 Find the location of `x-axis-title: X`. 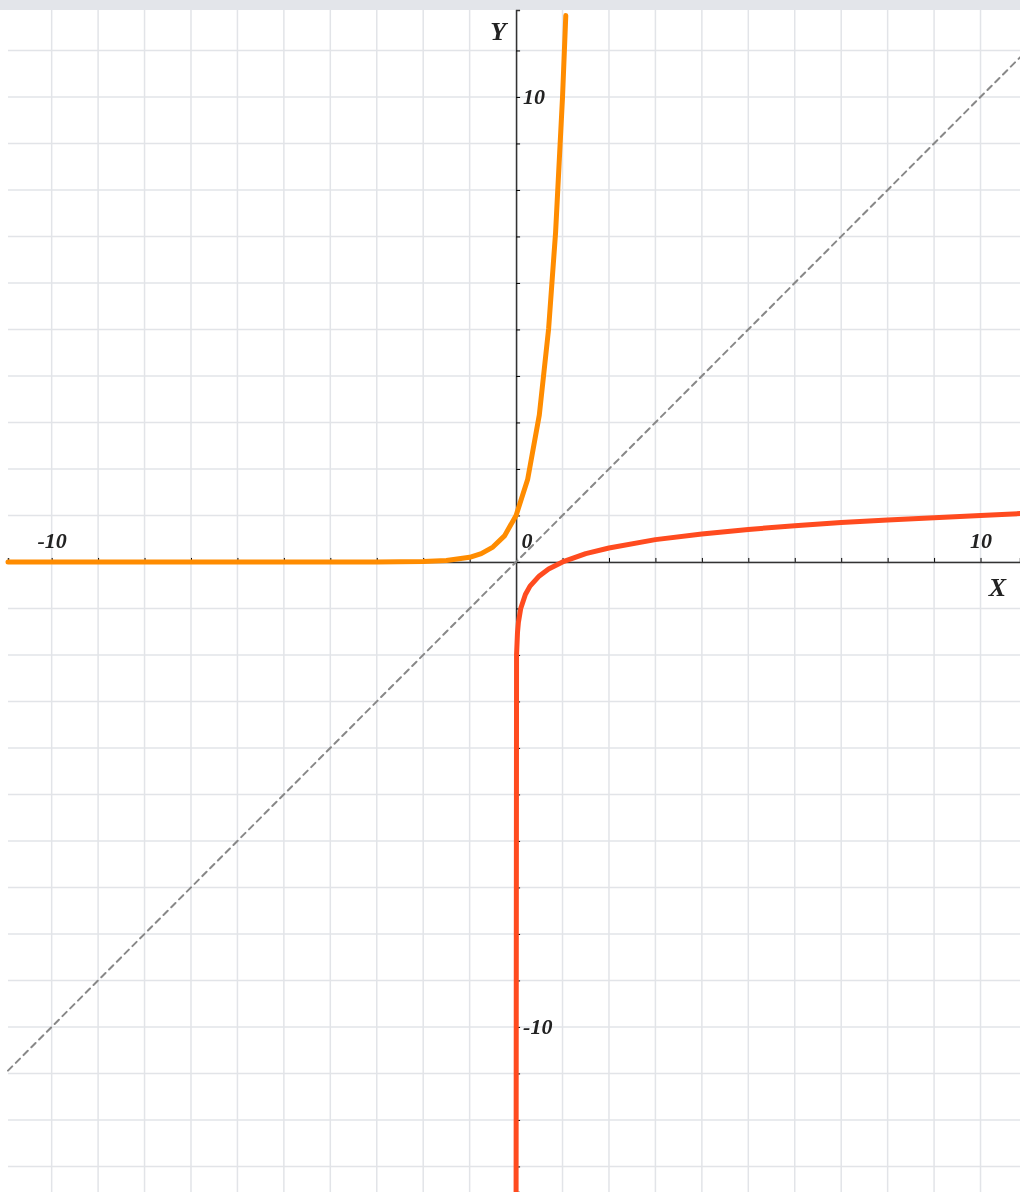

x-axis-title: X is located at coordinates (997, 587).